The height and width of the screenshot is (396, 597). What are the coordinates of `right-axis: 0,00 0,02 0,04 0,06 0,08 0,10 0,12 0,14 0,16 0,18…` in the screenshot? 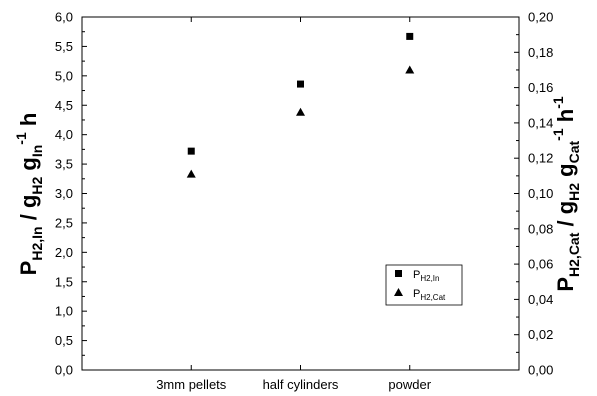 It's located at (533, 194).